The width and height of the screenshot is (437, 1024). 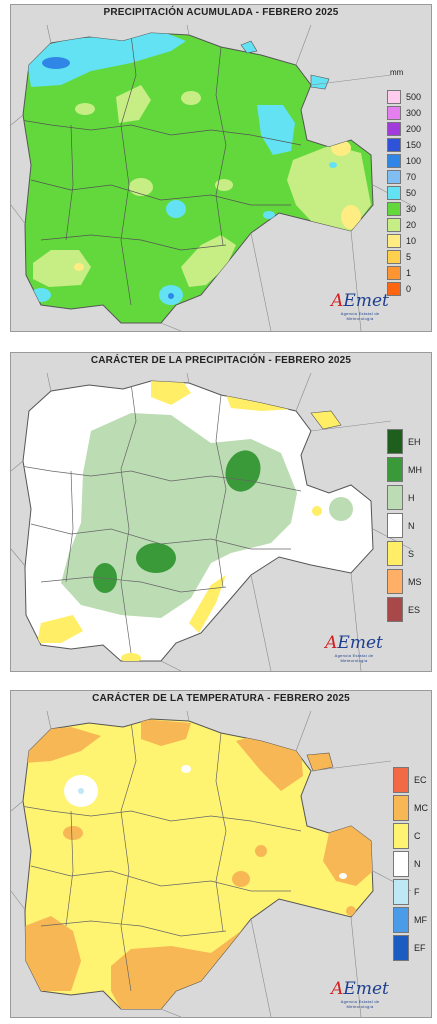 I want to click on legend-swatch-ef, so click(x=401, y=948).